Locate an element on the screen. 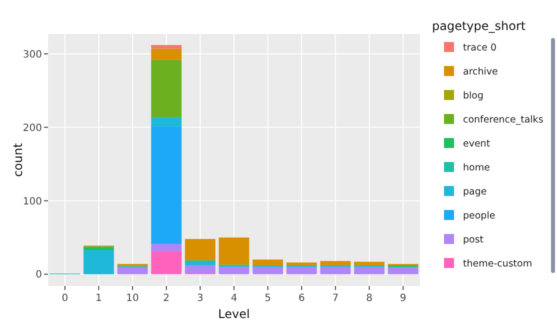 This screenshot has height=322, width=557. legend-label: home is located at coordinates (476, 168).